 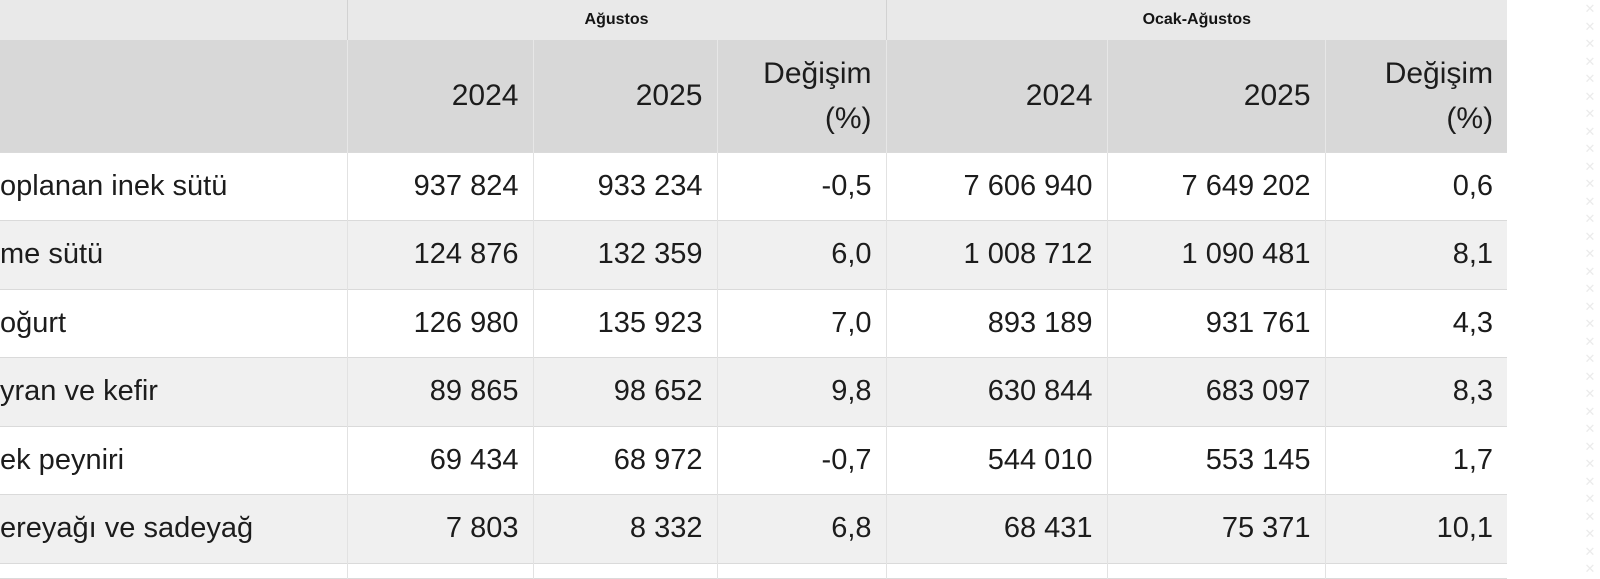 I want to click on value-cell: 98 652, so click(x=624, y=391).